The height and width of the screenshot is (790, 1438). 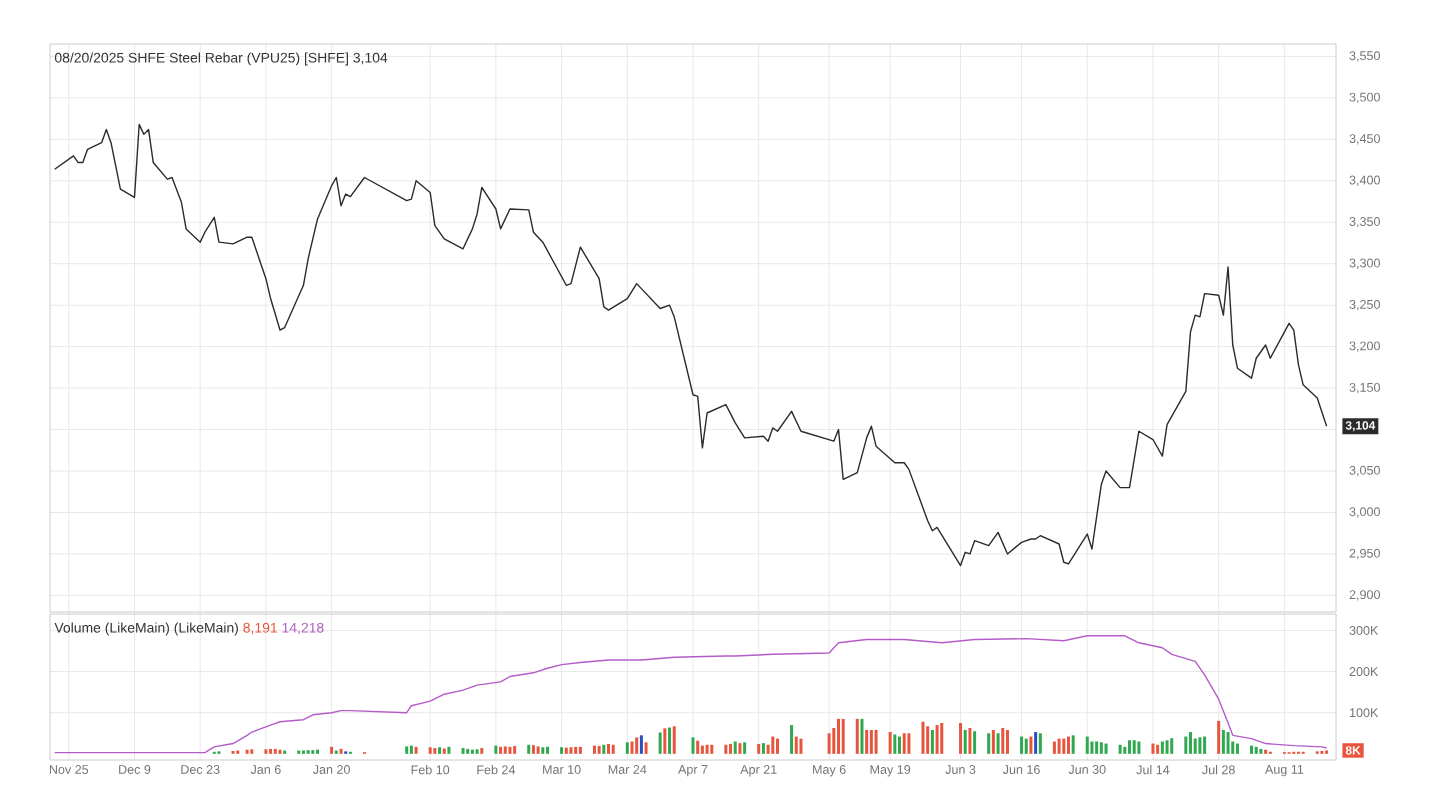 I want to click on line-series, so click(x=691, y=694).